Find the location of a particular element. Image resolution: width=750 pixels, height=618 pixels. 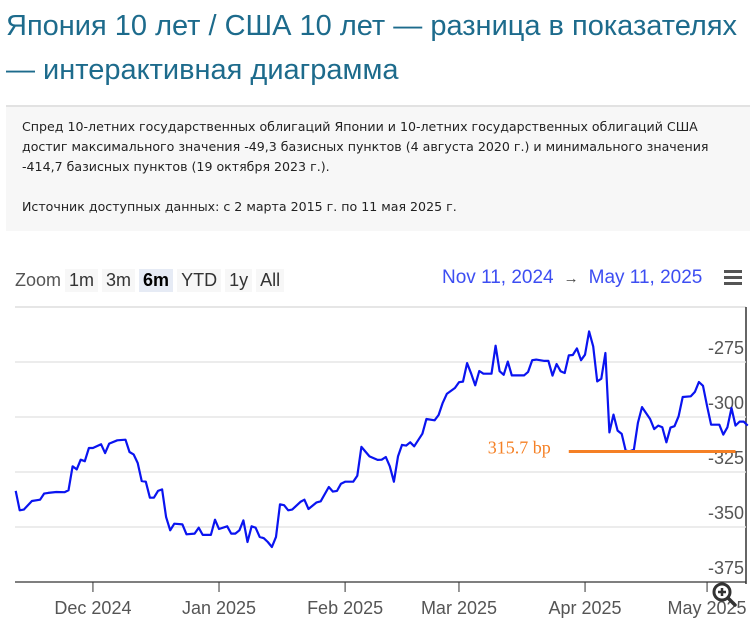

y-tick-label: -275 is located at coordinates (726, 348).